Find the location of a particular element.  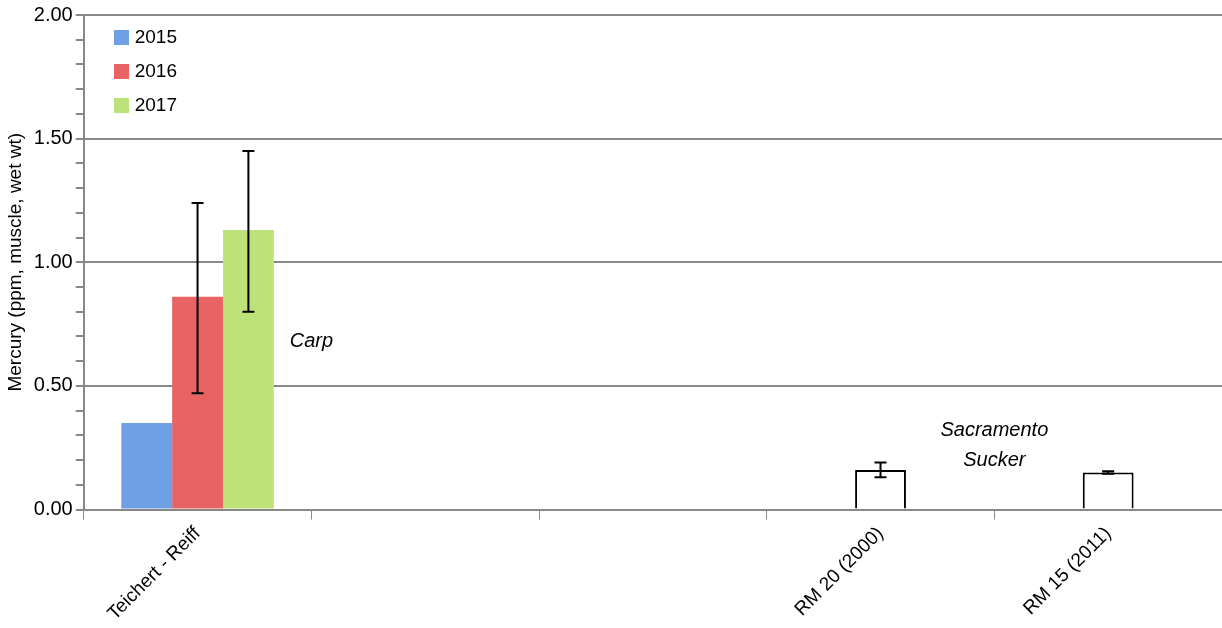

legend-label: 2016 is located at coordinates (155, 71).